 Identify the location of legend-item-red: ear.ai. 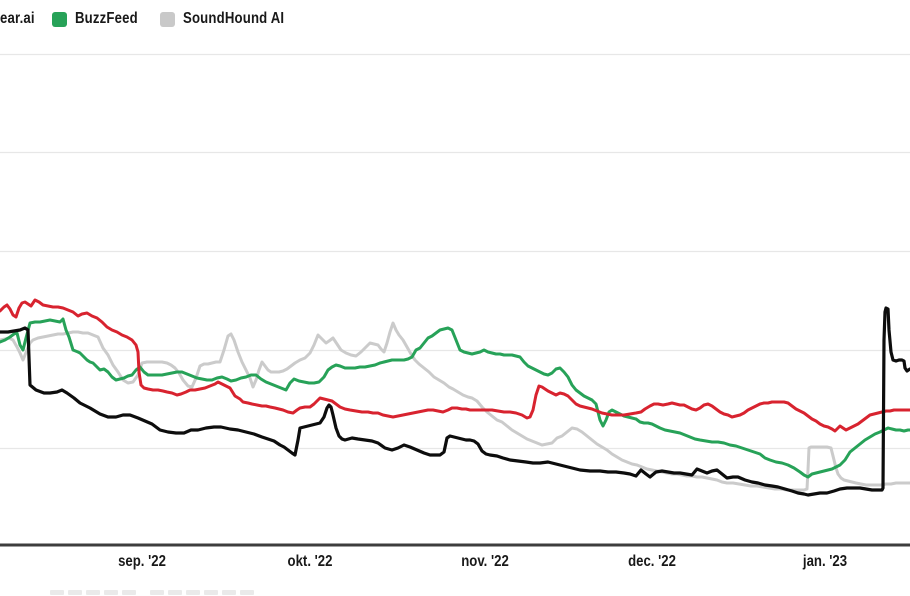
(20, 19).